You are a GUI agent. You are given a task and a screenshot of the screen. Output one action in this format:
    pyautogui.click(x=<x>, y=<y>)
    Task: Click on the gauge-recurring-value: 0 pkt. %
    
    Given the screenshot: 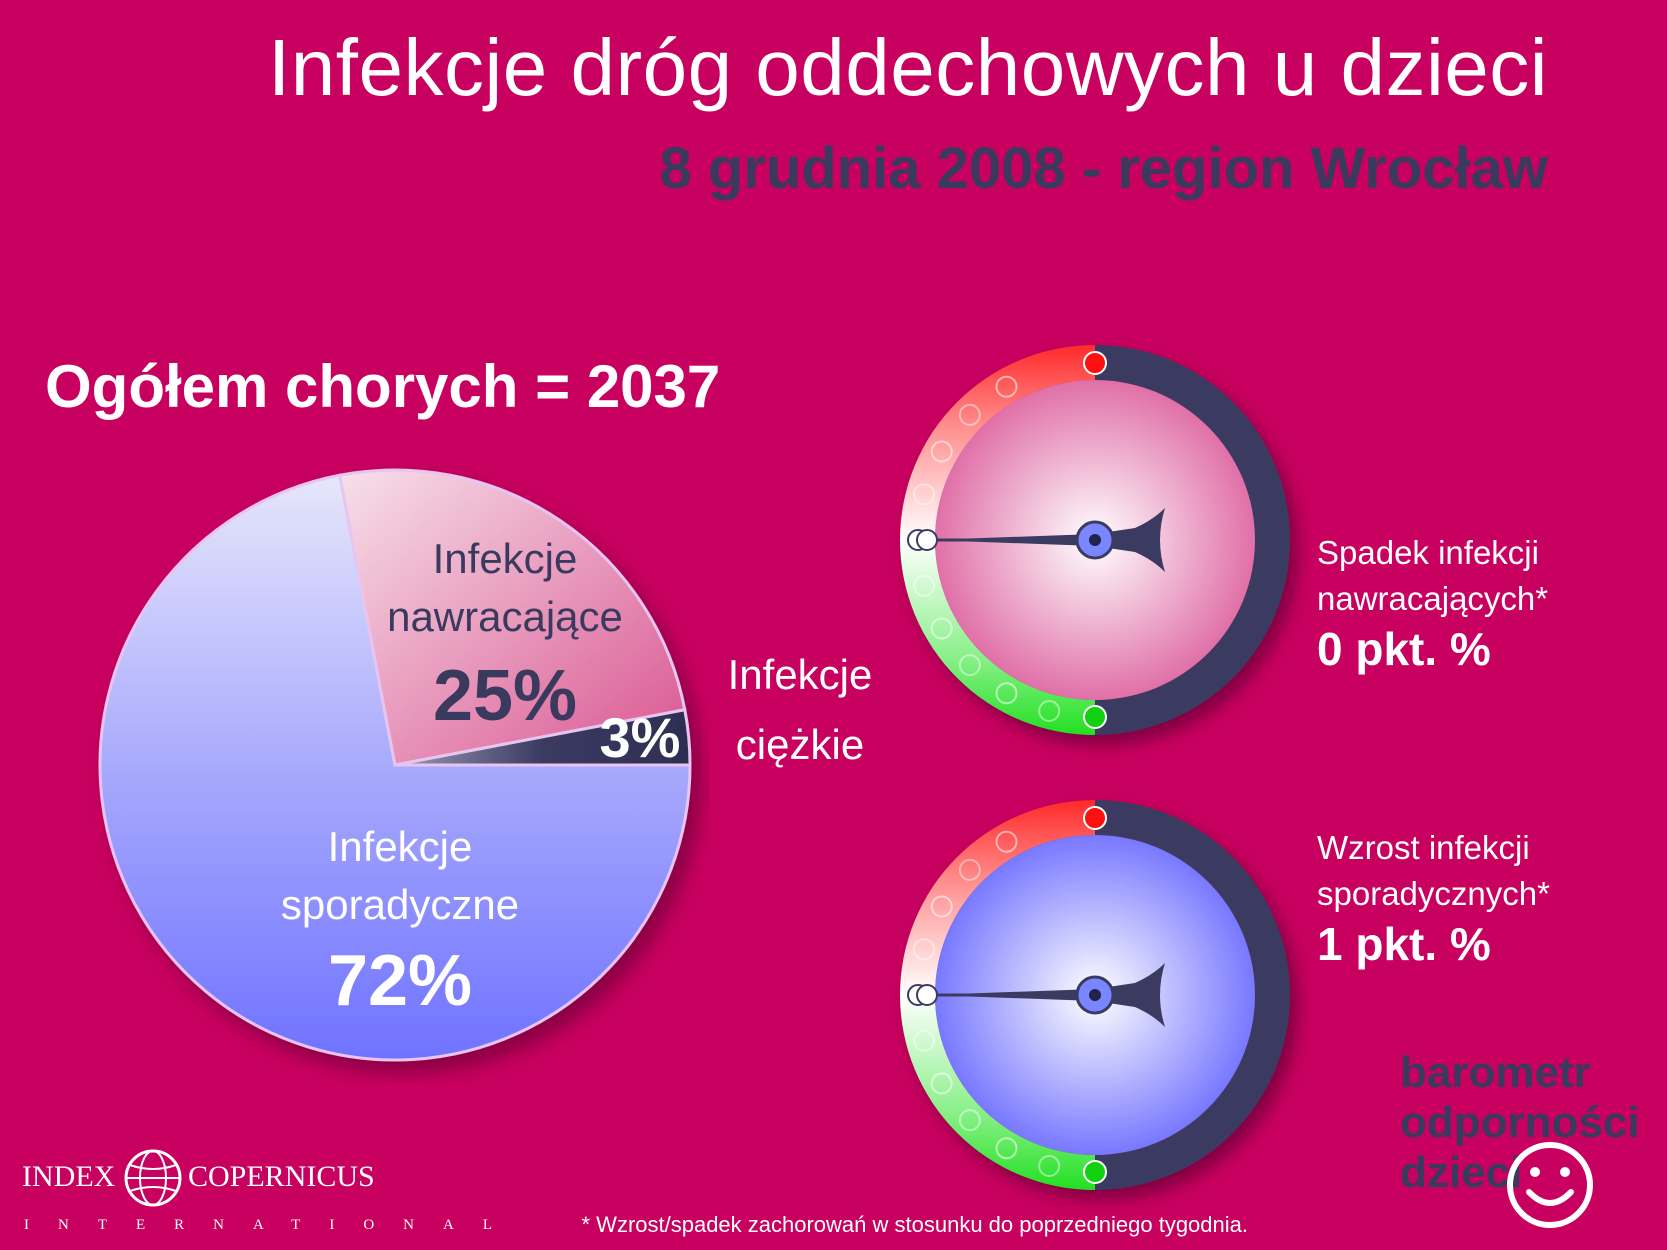 What is the action you would take?
    pyautogui.click(x=1404, y=649)
    